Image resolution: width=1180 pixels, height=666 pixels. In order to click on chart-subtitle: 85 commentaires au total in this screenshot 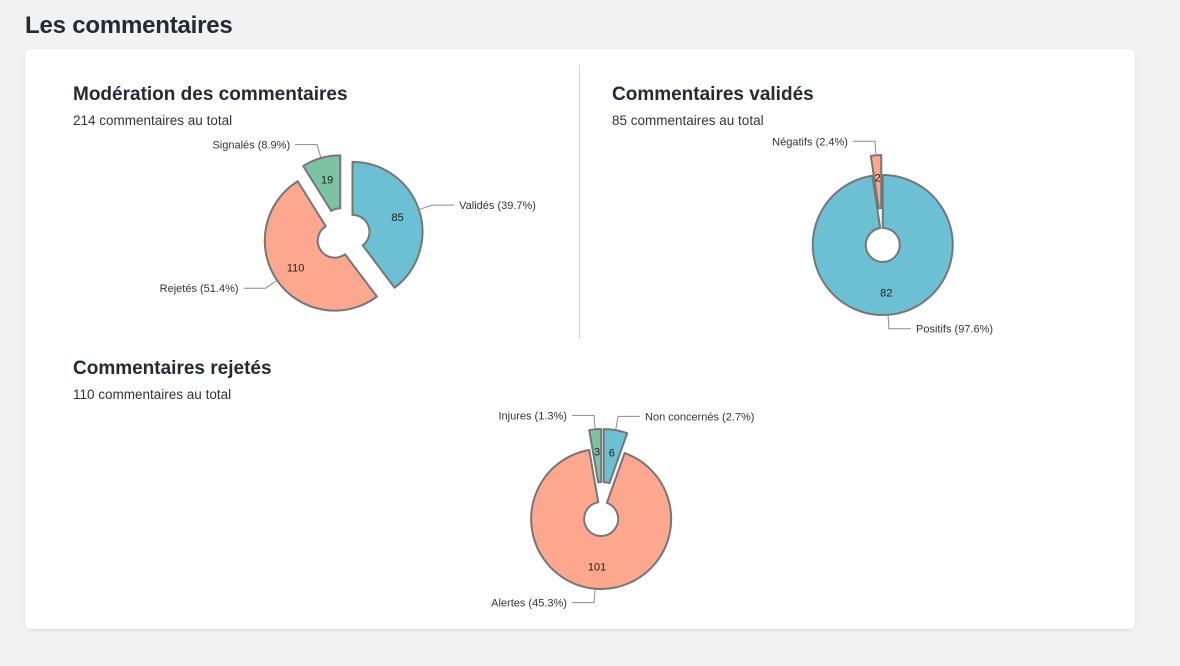, I will do `click(688, 120)`.